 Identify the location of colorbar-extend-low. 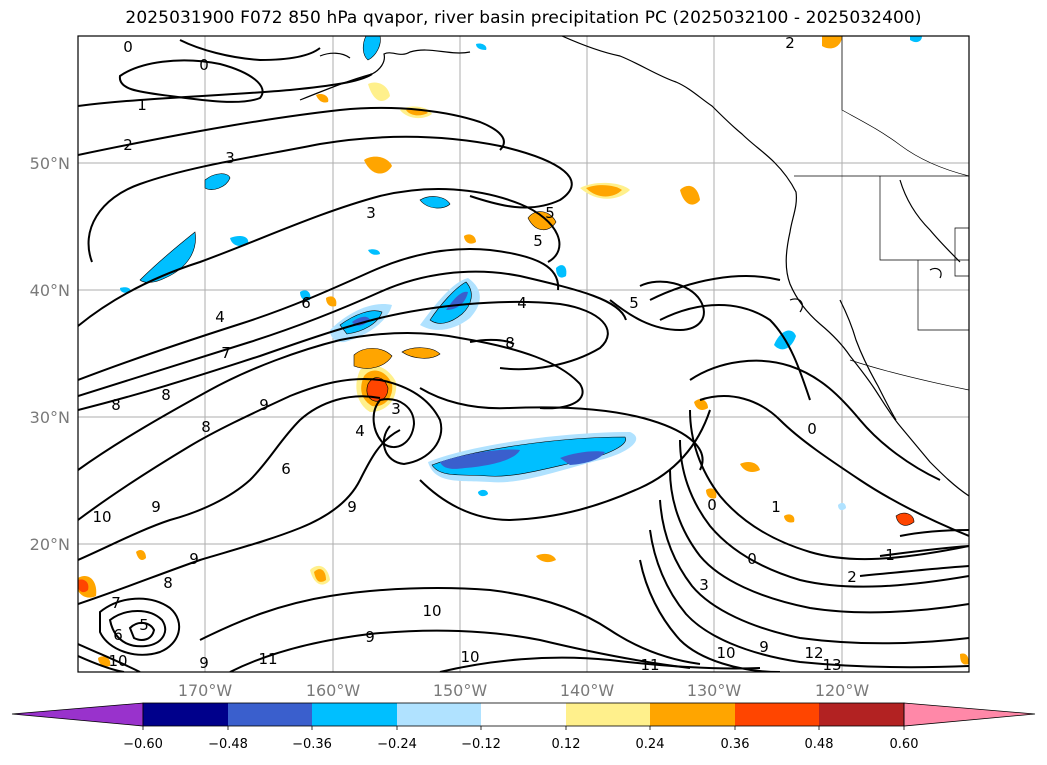
(77, 714).